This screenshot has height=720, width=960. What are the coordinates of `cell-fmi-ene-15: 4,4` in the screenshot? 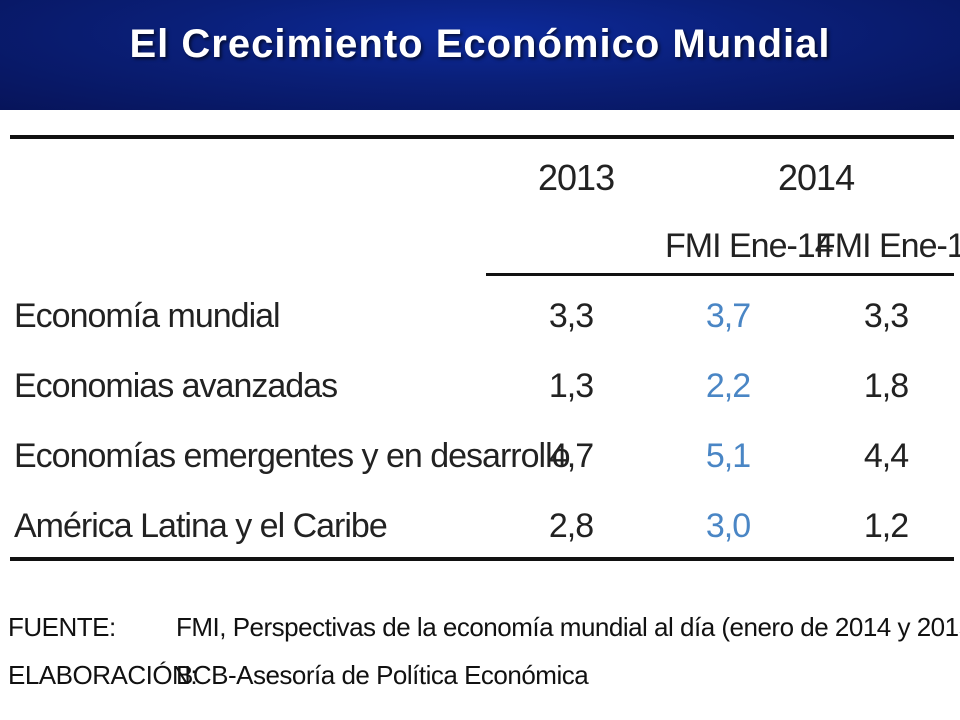 It's located at (886, 456).